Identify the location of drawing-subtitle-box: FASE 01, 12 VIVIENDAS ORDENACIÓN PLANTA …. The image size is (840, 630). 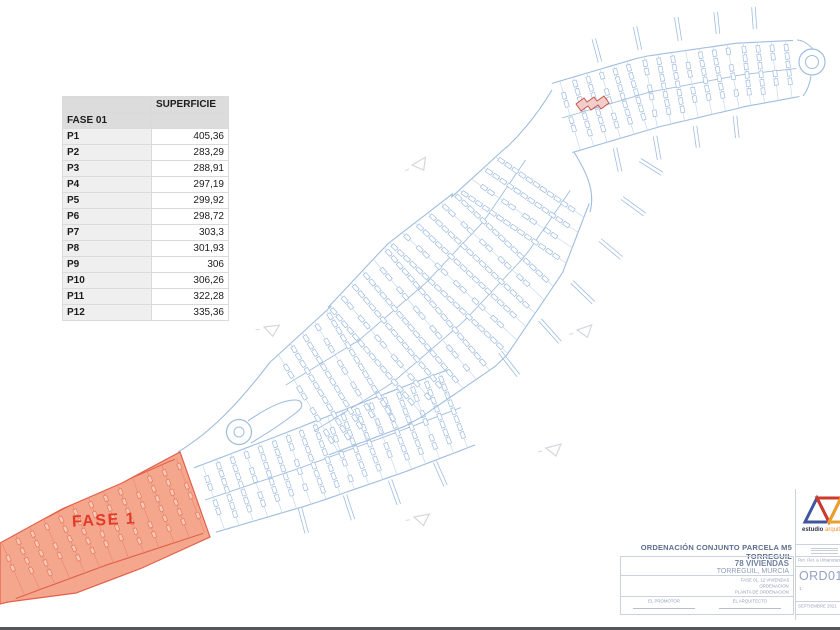
(707, 586).